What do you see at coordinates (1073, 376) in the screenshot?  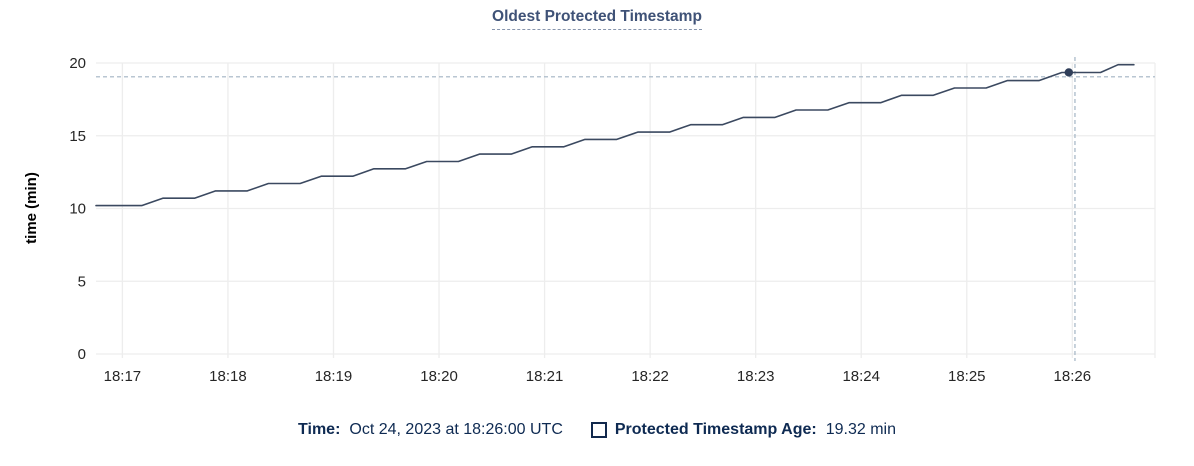 I see `x-tick-label: 18:26` at bounding box center [1073, 376].